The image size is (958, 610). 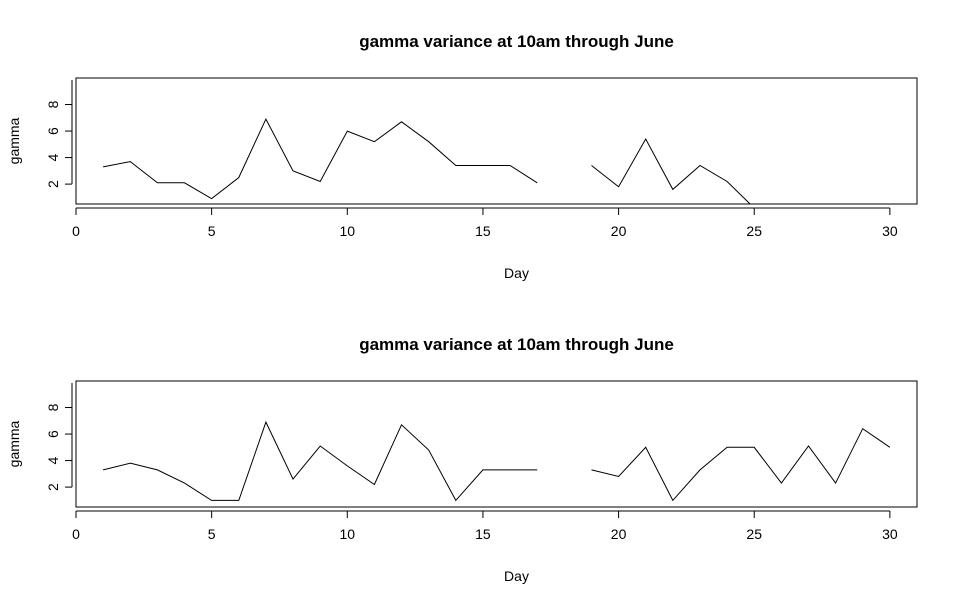 I want to click on x-tick-label-1-1: 5, so click(x=212, y=231).